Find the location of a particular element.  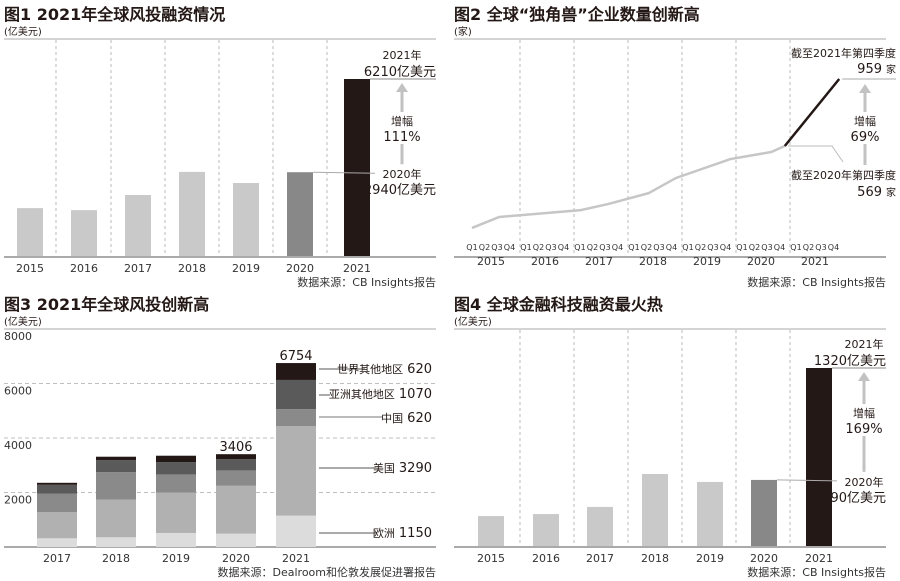

annotation-prev-value: 490亿美元 is located at coordinates (854, 498).